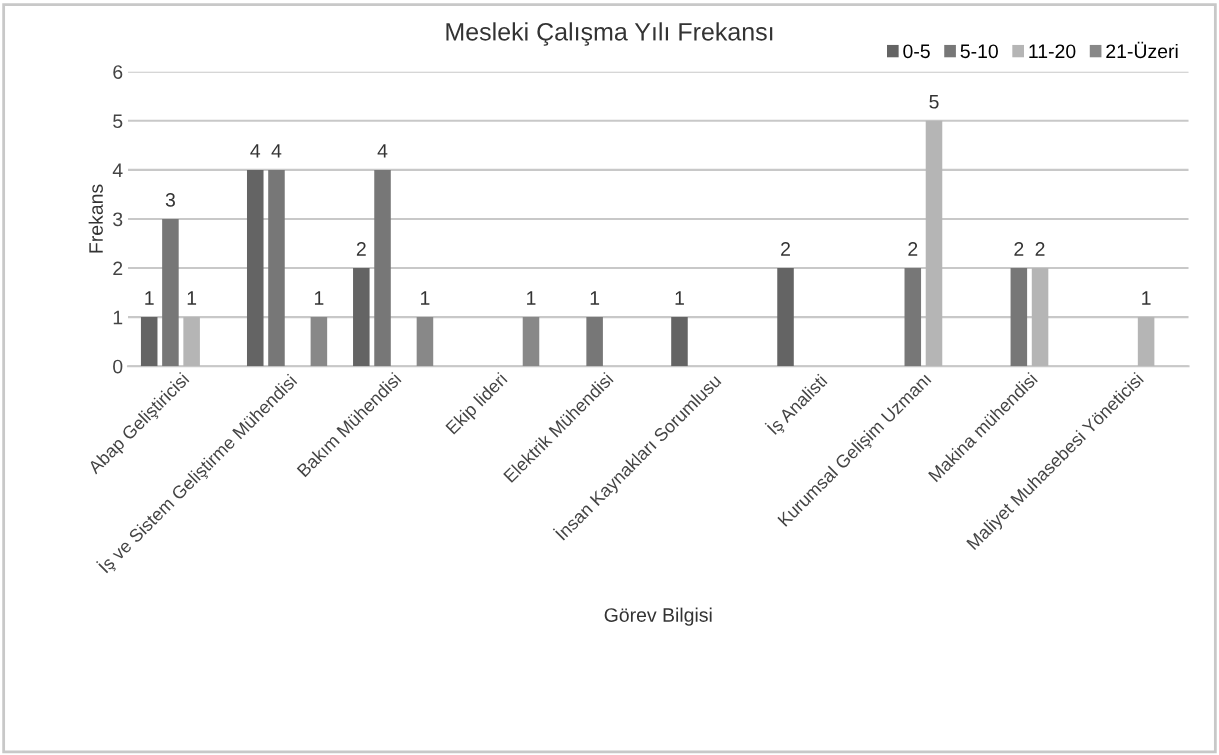  What do you see at coordinates (609, 34) in the screenshot?
I see `chart-title: Mesleki Çalışma Yılı Frekansı` at bounding box center [609, 34].